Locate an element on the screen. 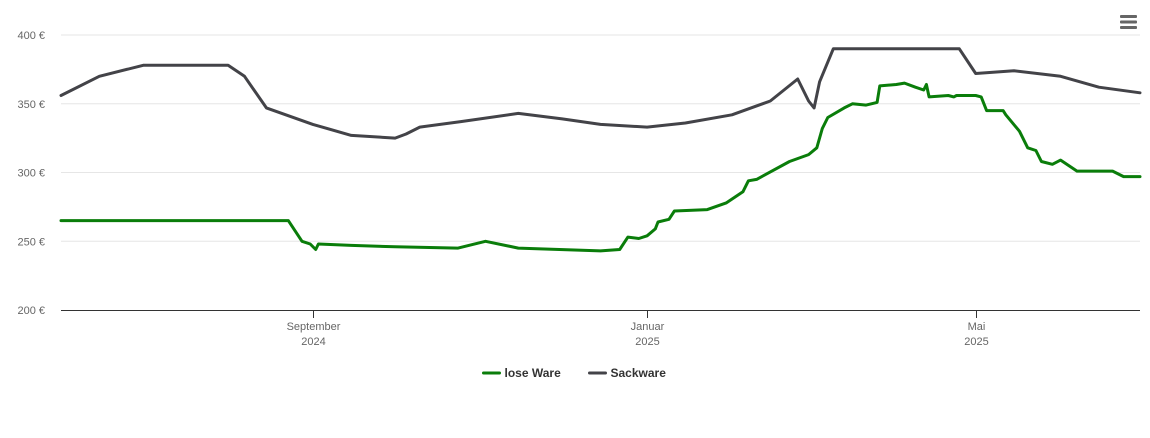  x-axis: September 2024 Januar 2025 Mai 2025 is located at coordinates (600, 329).